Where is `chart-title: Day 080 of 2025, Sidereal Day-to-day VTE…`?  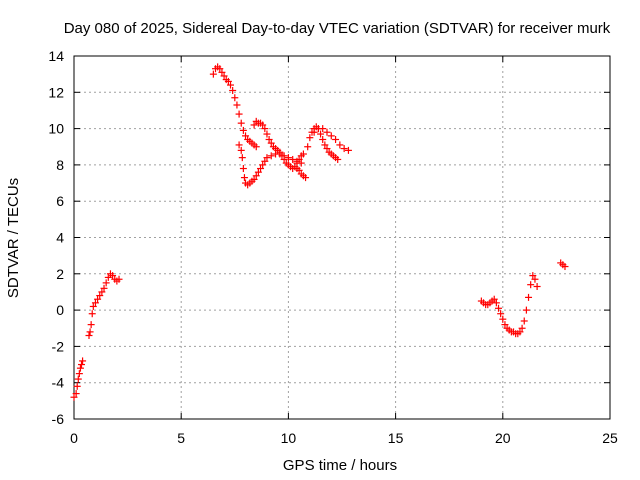 chart-title: Day 080 of 2025, Sidereal Day-to-day VTE… is located at coordinates (337, 28).